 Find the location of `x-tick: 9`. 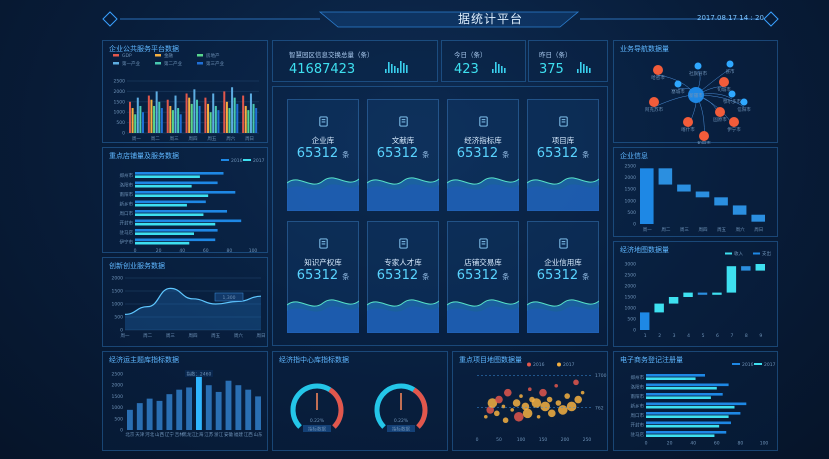

x-tick: 9 is located at coordinates (760, 336).